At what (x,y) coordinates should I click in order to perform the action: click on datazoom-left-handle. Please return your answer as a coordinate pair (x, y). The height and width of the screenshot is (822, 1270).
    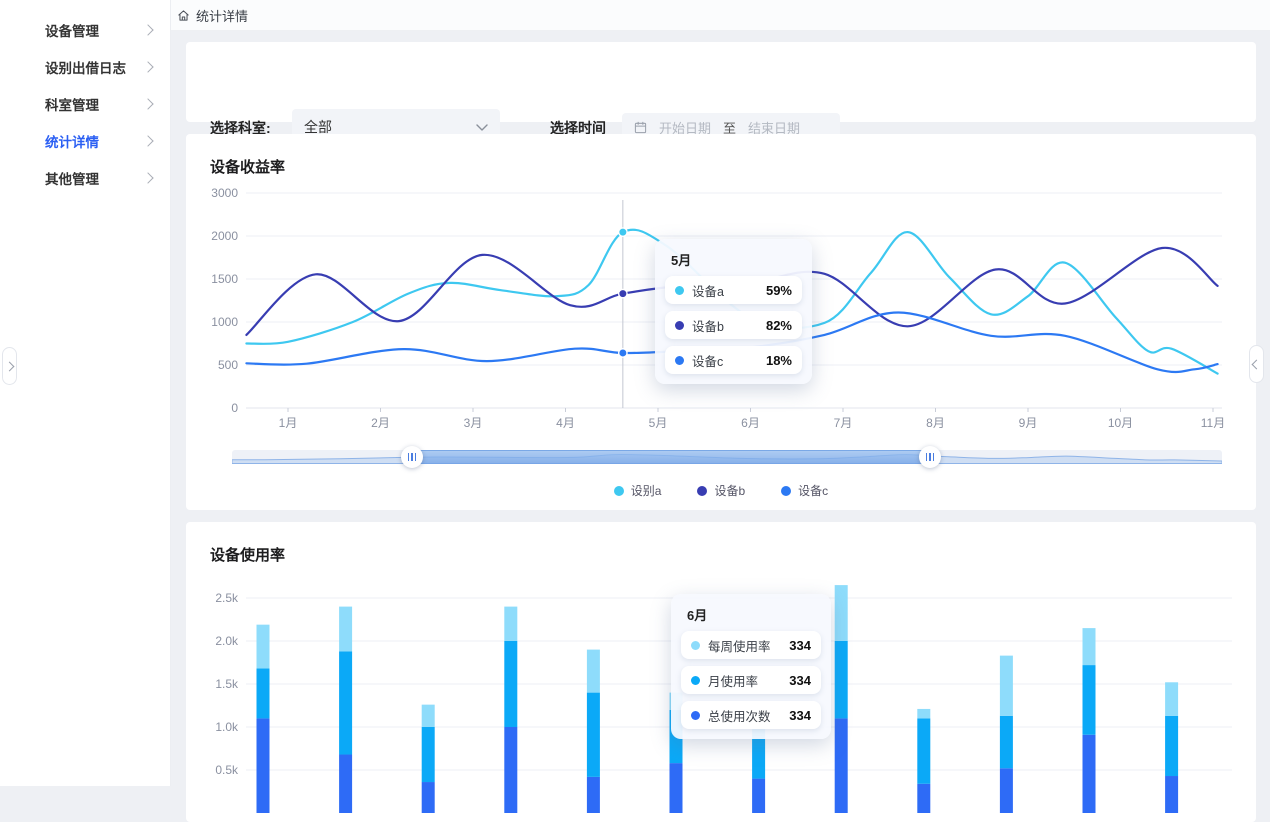
    Looking at the image, I should click on (412, 457).